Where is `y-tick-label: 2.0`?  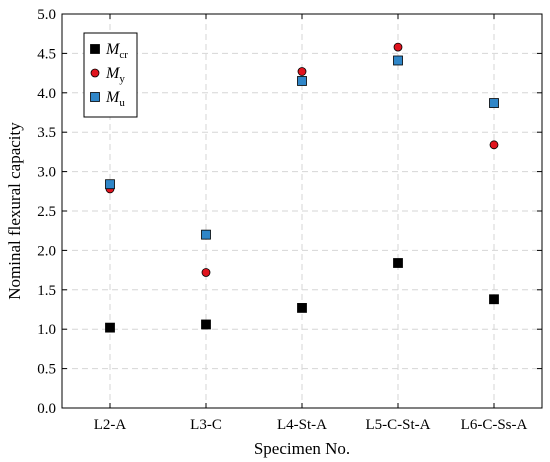 y-tick-label: 2.0 is located at coordinates (46, 251).